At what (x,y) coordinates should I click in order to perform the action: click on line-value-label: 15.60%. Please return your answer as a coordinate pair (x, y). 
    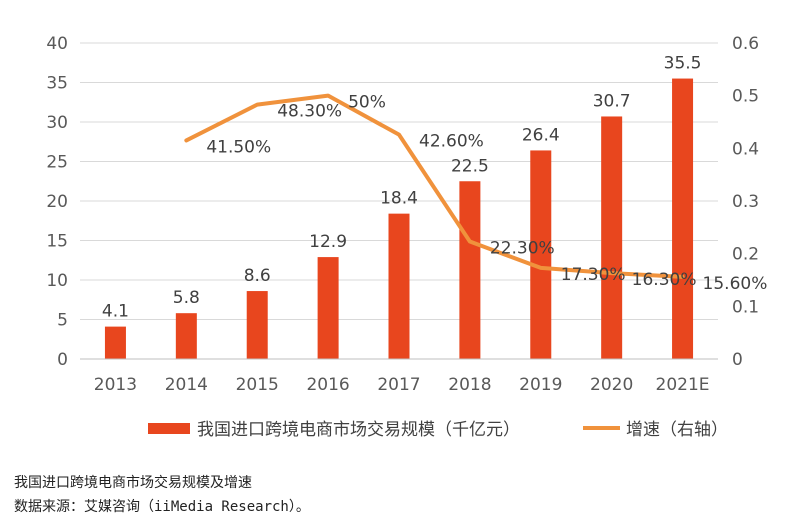
    Looking at the image, I should click on (735, 284).